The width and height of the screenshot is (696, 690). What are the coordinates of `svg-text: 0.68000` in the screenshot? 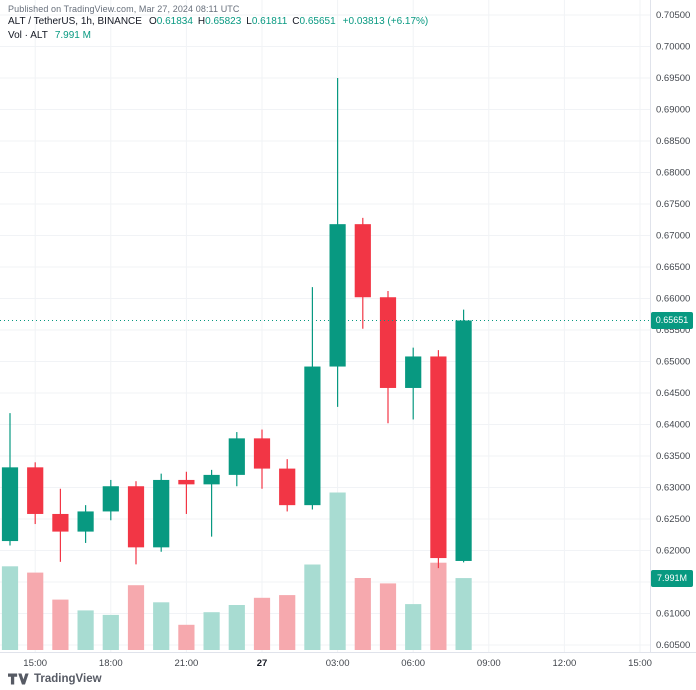 It's located at (673, 173).